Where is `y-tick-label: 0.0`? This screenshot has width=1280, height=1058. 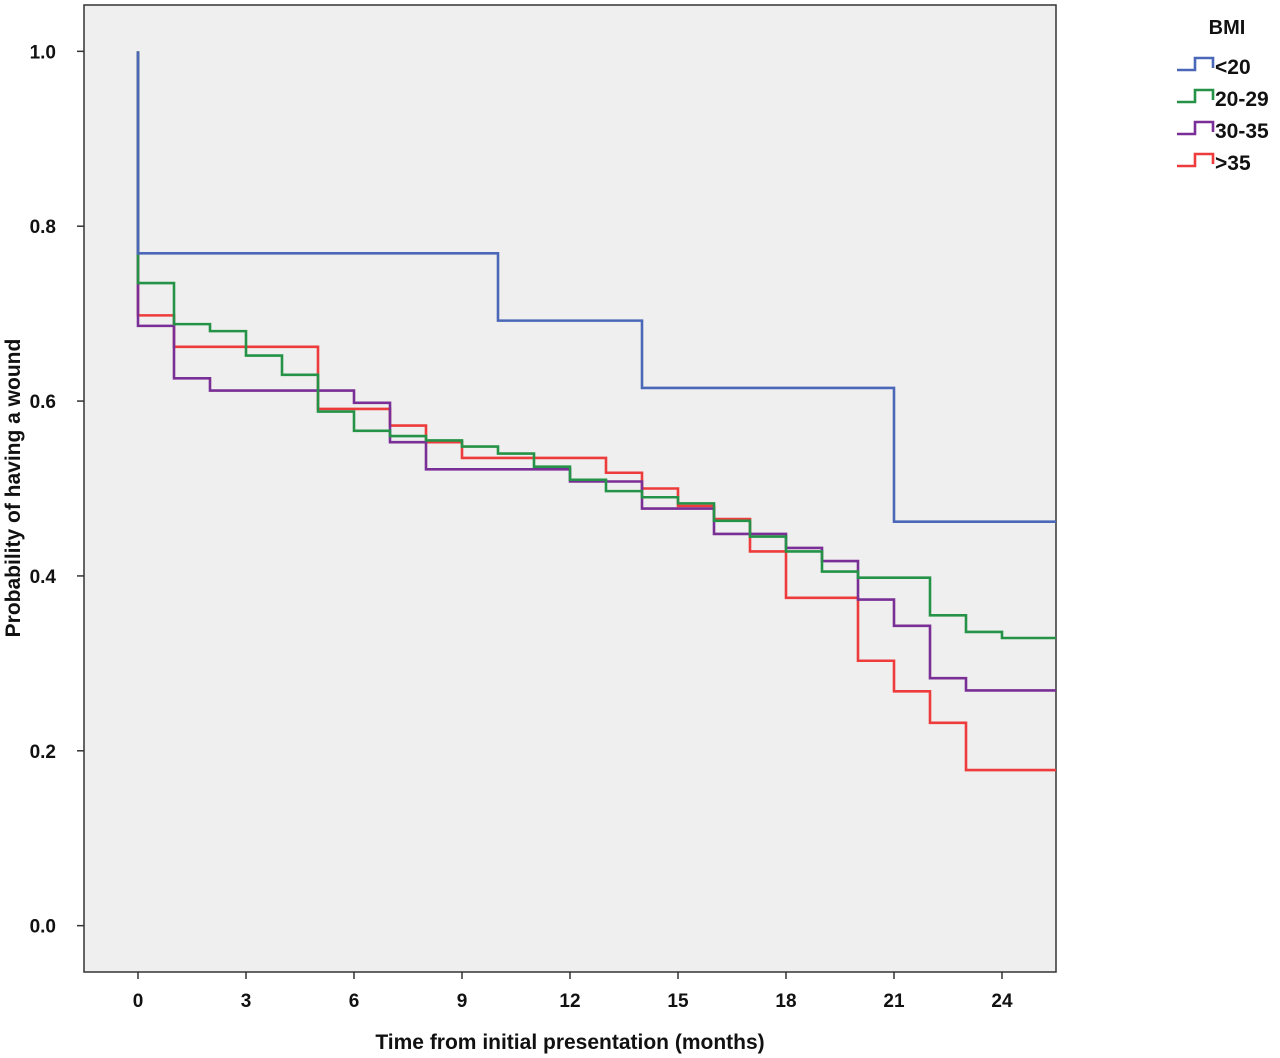
y-tick-label: 0.0 is located at coordinates (43, 927).